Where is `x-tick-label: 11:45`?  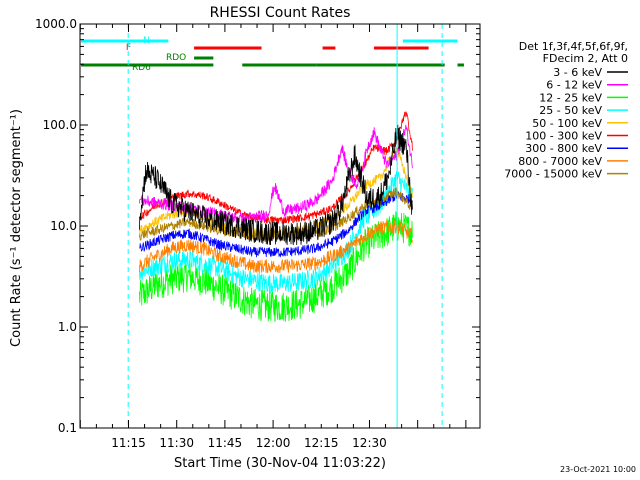 x-tick-label: 11:45 is located at coordinates (225, 443).